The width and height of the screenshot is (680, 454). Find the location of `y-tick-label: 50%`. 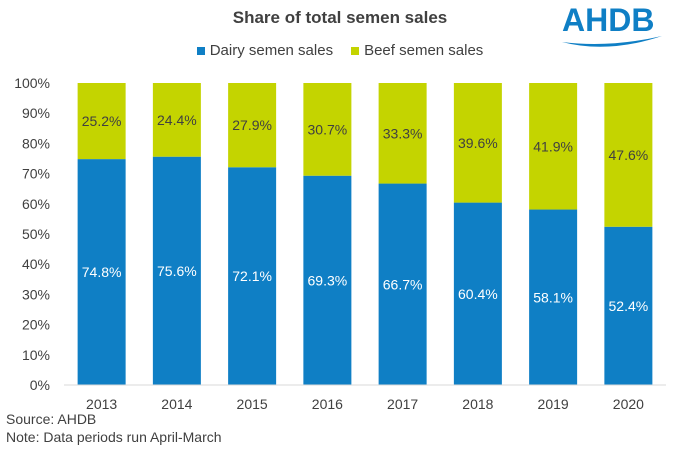

y-tick-label: 50% is located at coordinates (36, 234).